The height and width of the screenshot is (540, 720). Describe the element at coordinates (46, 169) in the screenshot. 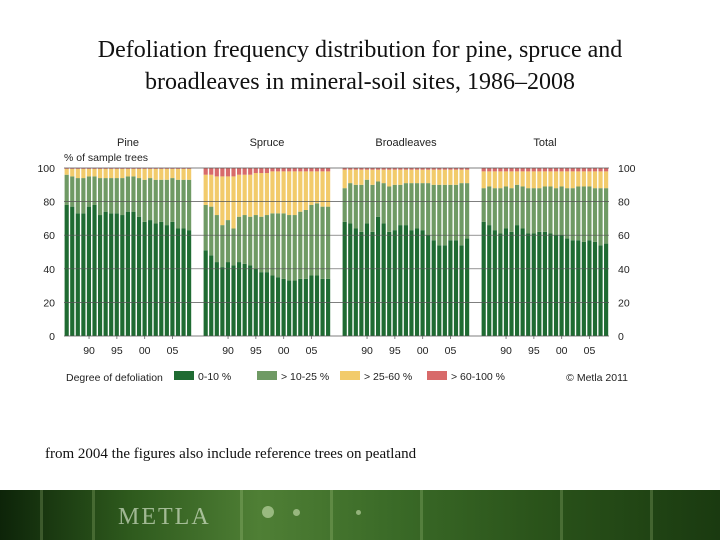

I see `y-tick-label-left: 100` at that location.